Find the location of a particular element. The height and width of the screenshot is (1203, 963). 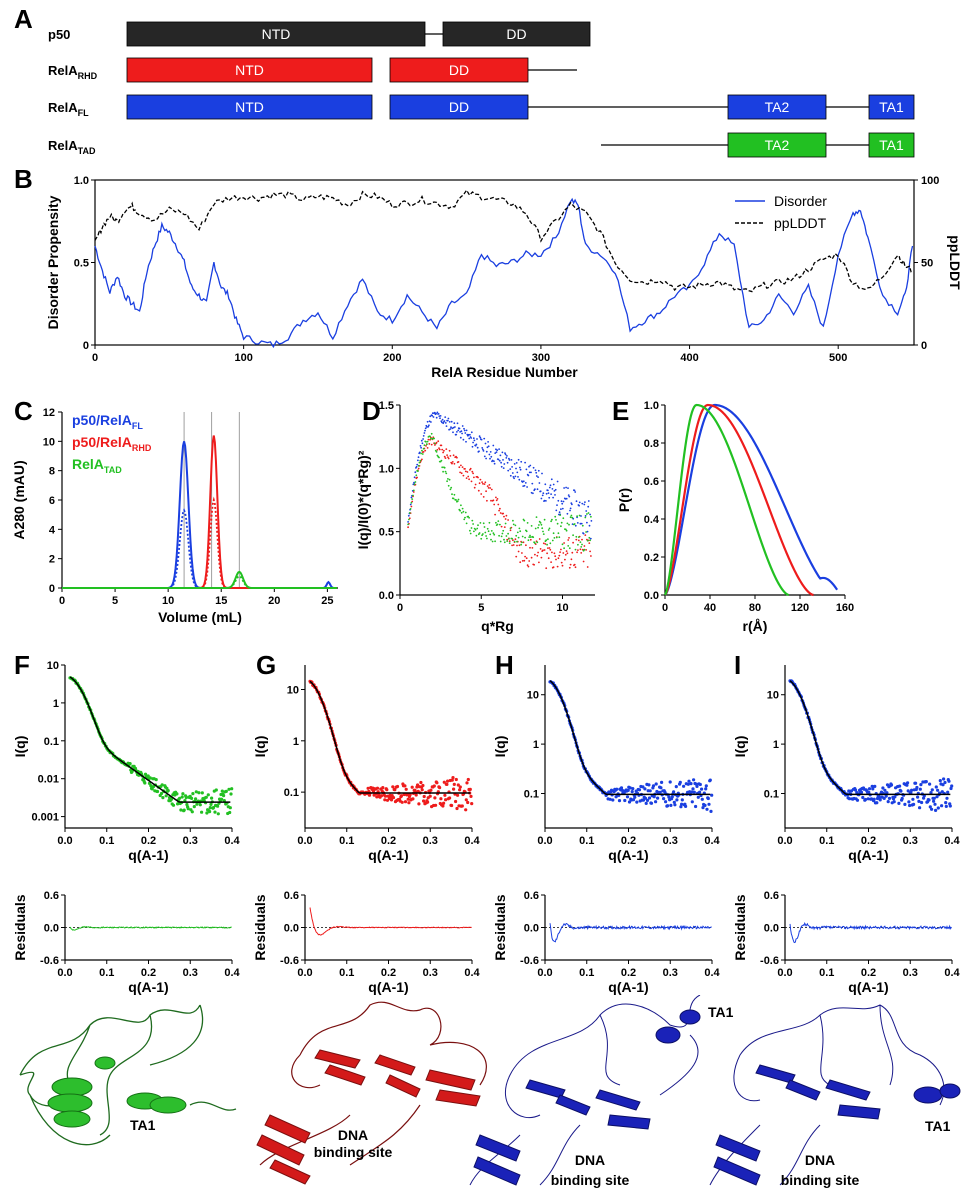

domain-box-label: TA1 is located at coordinates (891, 145).